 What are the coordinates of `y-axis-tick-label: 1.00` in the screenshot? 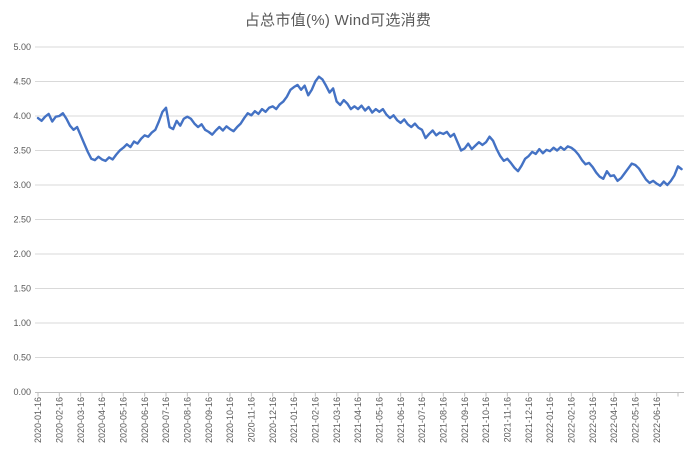 It's located at (22, 323).